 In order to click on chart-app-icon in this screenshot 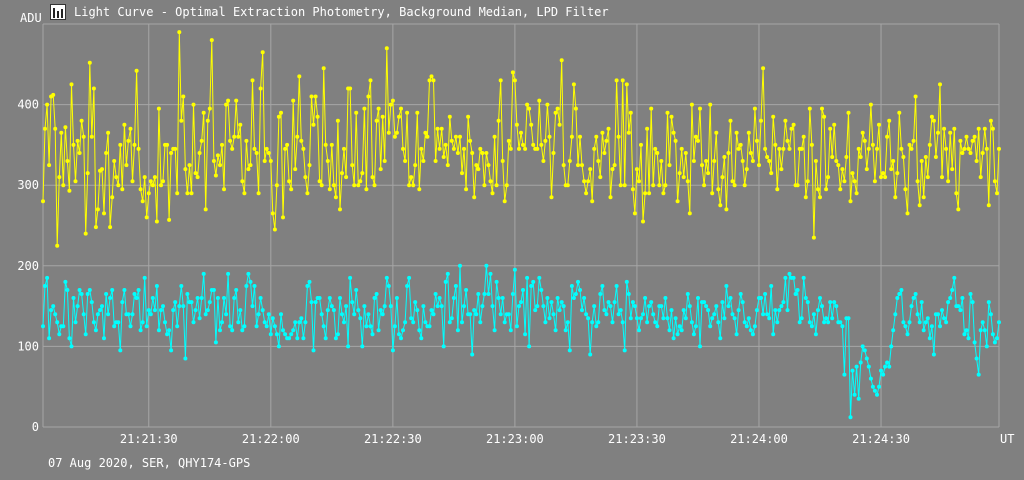, I will do `click(58, 12)`.